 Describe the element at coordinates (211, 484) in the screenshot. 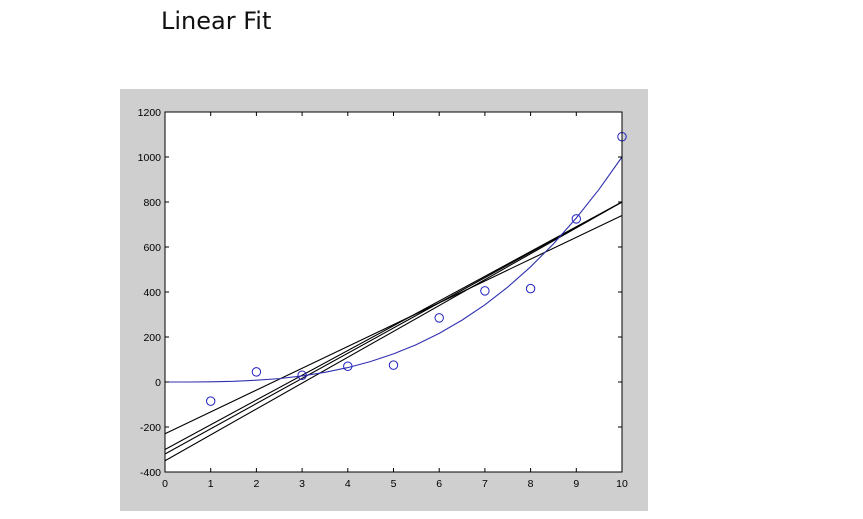

I see `x-tick-label: 1` at that location.